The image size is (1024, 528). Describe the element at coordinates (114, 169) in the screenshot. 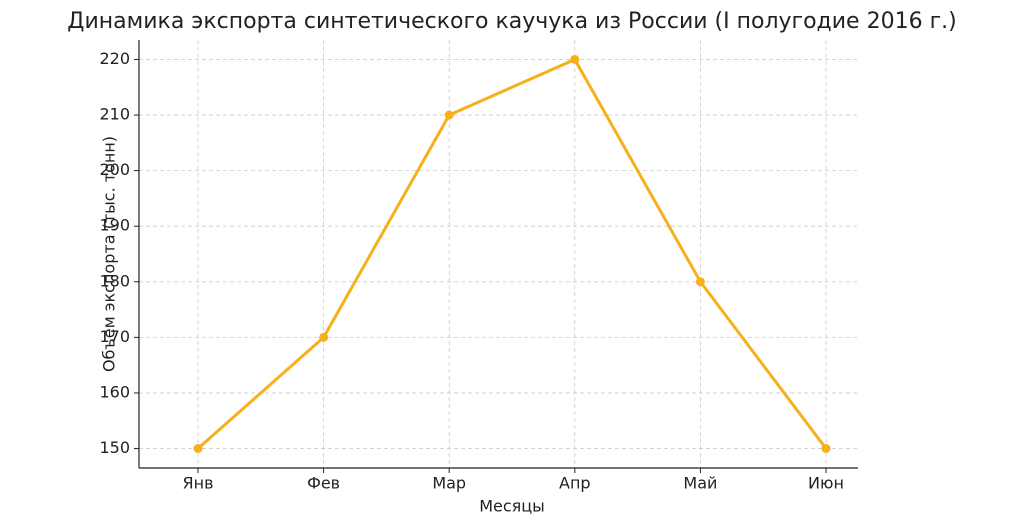

I see `y-tick-label: 200` at that location.